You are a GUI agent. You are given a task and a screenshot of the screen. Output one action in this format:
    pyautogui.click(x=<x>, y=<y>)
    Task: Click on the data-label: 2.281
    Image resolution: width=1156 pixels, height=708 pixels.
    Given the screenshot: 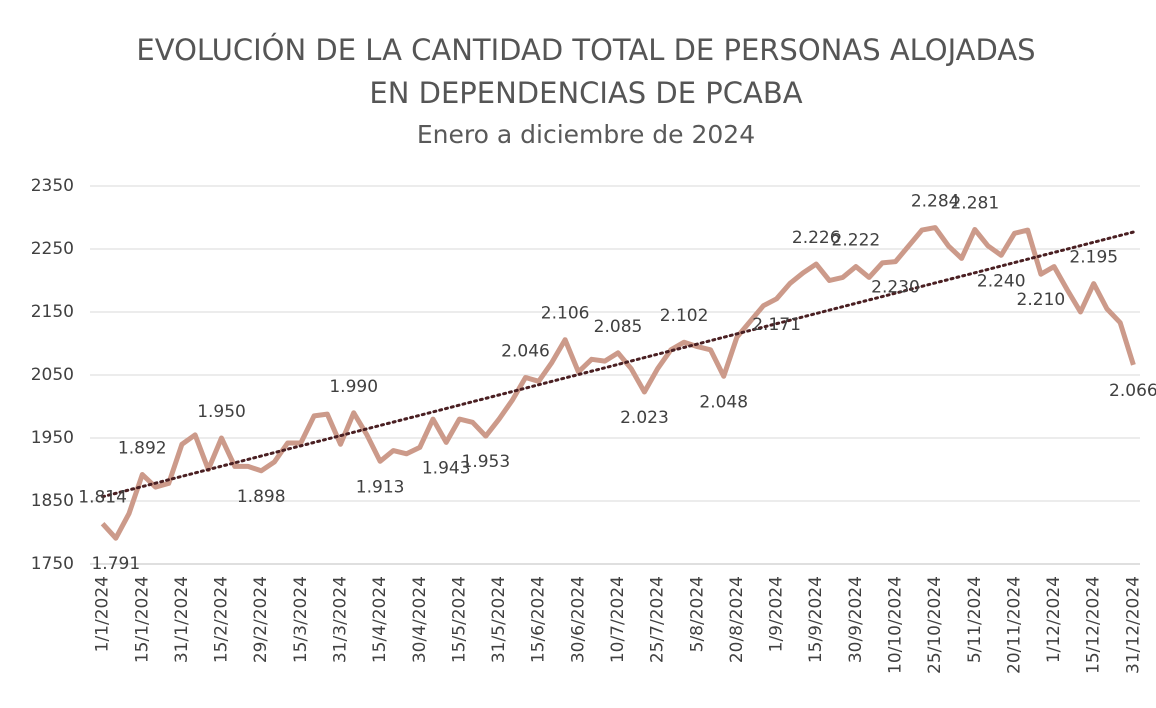 What is the action you would take?
    pyautogui.click(x=974, y=203)
    